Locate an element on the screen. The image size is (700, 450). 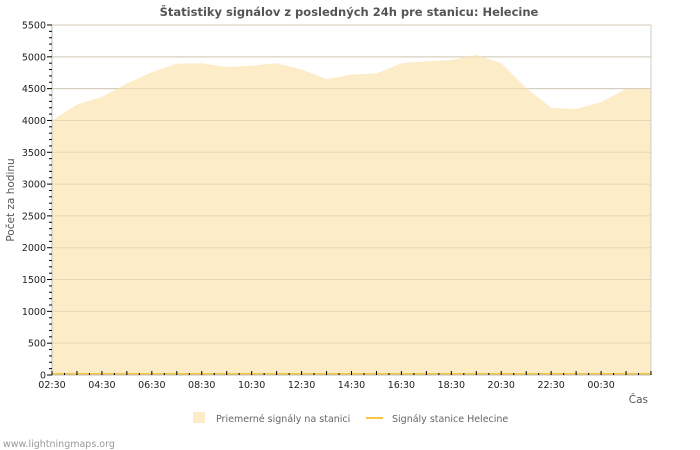
y-tick-label: 3000 is located at coordinates (34, 185).